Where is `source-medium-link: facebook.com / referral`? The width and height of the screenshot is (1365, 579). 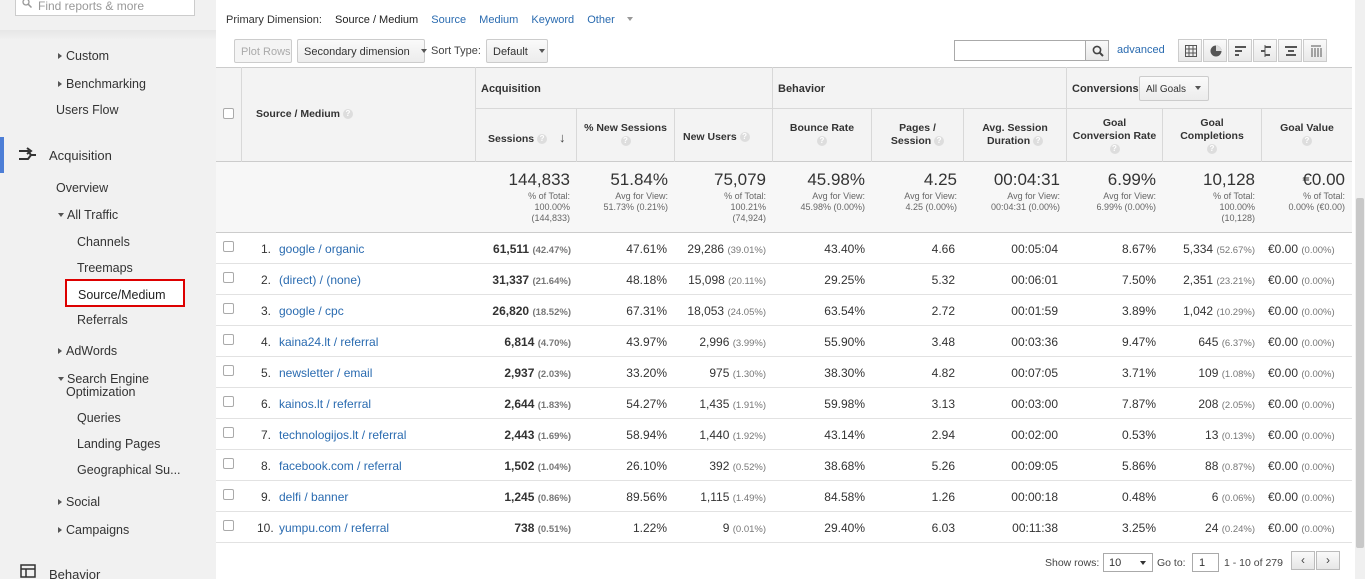 source-medium-link: facebook.com / referral is located at coordinates (340, 466).